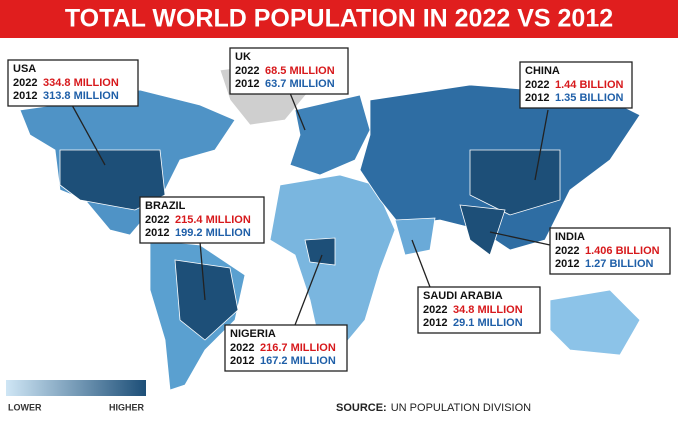  I want to click on callout: UK 2022 68.5 MILLION 2012 63.7 MILLION, so click(289, 71).